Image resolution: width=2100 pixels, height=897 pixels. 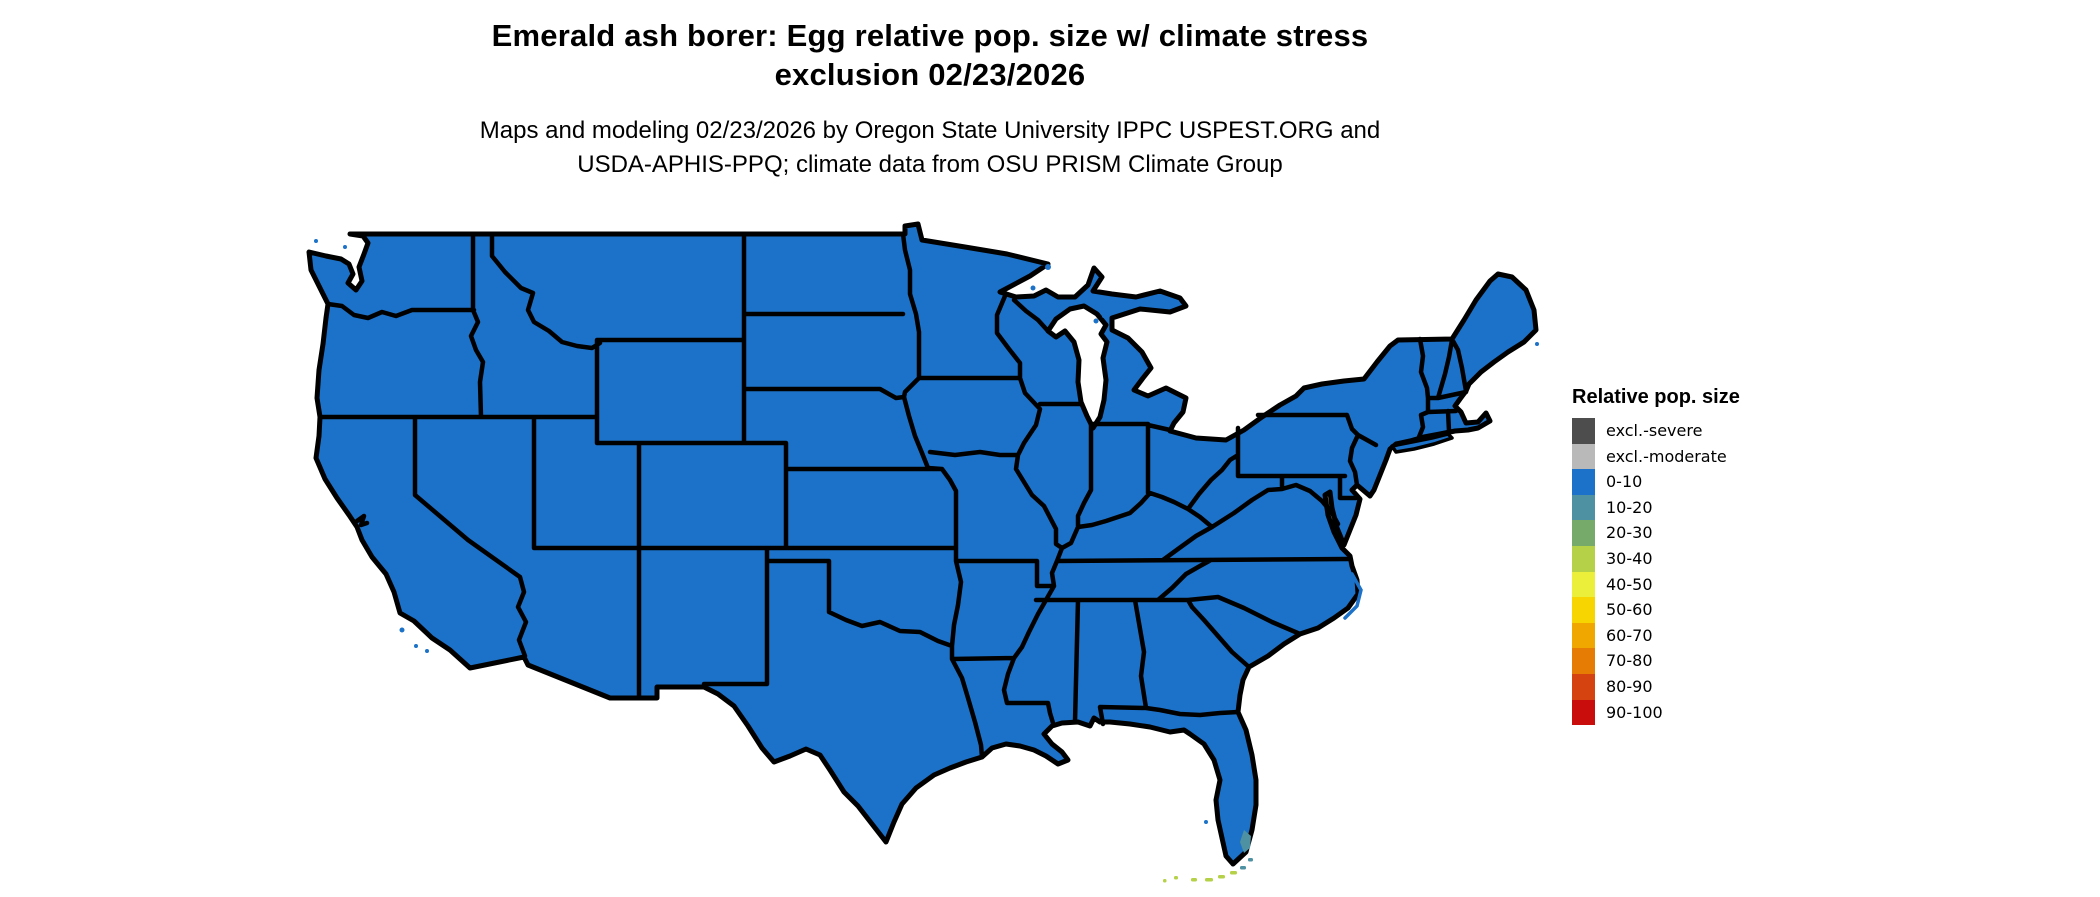 I want to click on legend-item: excl.-severe, so click(x=1782, y=431).